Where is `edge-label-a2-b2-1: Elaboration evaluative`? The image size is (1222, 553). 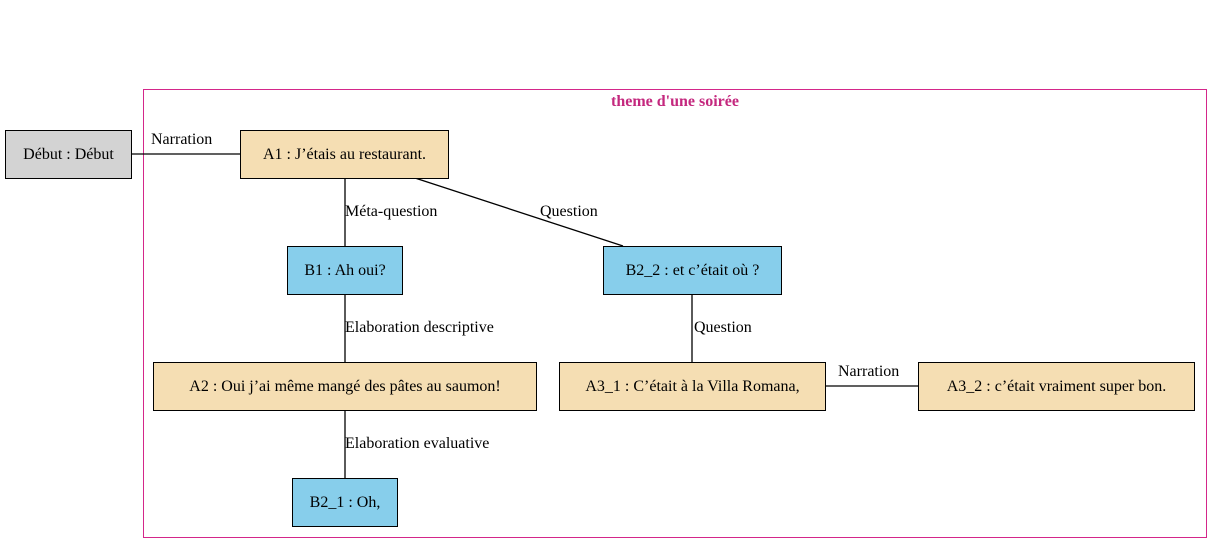 edge-label-a2-b2-1: Elaboration evaluative is located at coordinates (417, 443).